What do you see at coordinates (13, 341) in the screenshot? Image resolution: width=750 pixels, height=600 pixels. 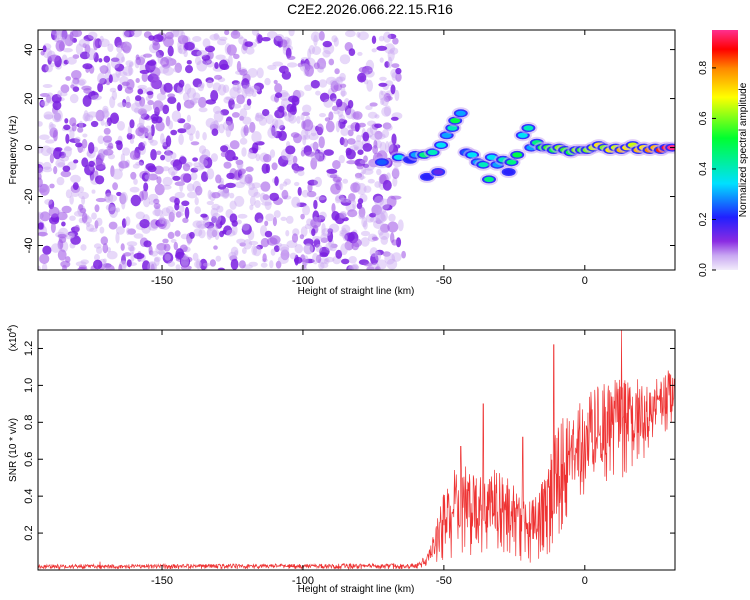 I see `snr-y-multiplier-base: (x10` at bounding box center [13, 341].